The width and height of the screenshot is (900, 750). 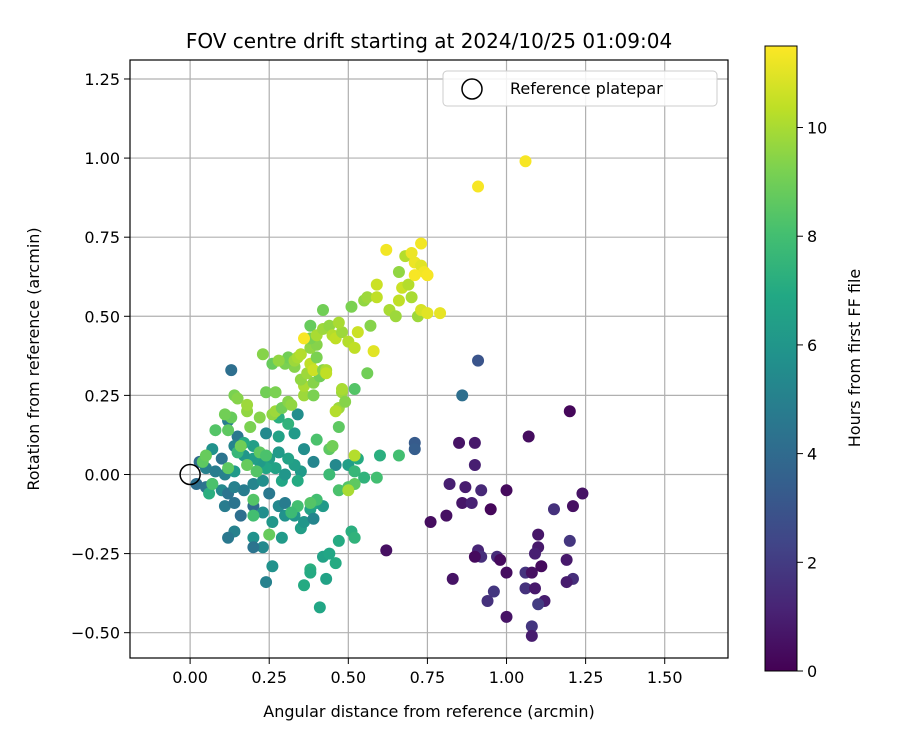 I want to click on colorbar-ticks: 0 2 4 6 8 10, so click(x=812, y=400).